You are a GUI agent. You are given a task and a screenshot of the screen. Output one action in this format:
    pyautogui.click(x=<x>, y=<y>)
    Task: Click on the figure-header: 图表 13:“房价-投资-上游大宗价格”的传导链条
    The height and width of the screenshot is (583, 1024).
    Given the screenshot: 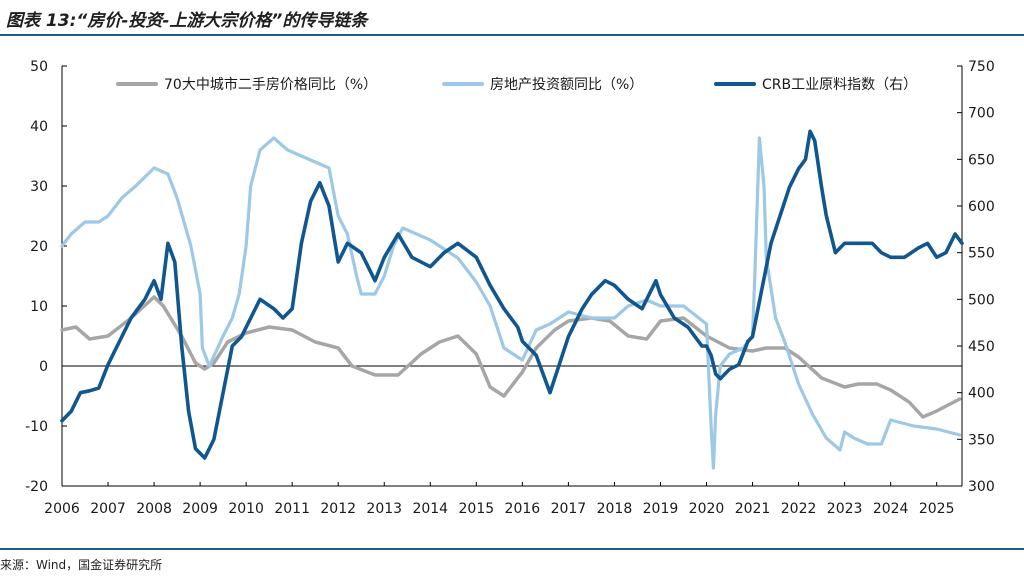 What is the action you would take?
    pyautogui.click(x=512, y=17)
    